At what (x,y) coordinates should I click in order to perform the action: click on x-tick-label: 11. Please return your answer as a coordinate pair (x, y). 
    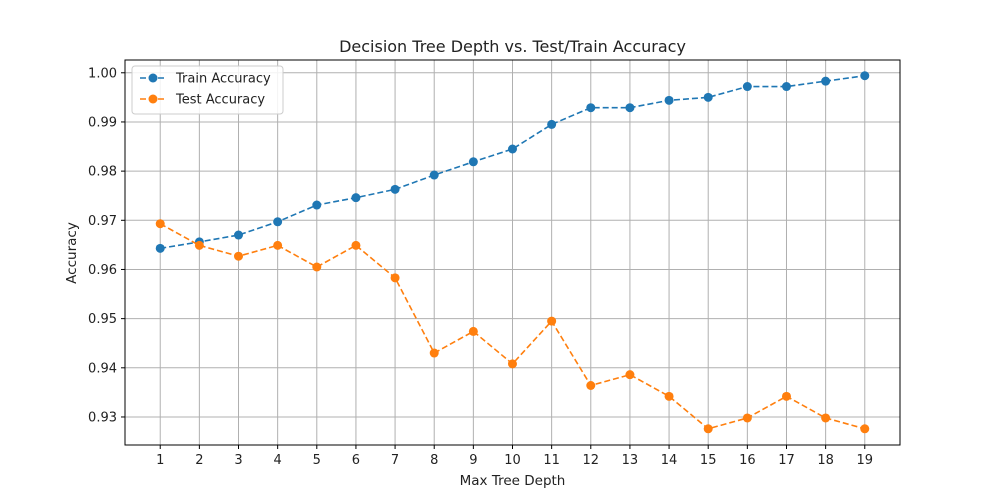
    Looking at the image, I should click on (551, 460).